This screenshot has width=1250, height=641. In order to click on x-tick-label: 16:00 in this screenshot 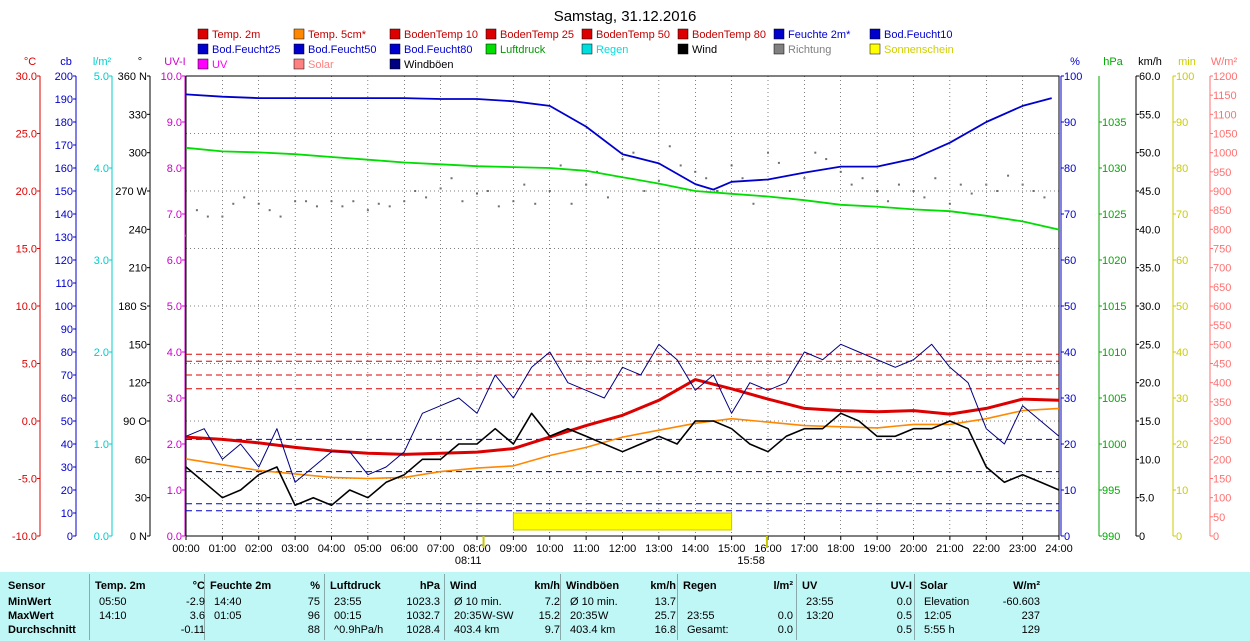, I will do `click(768, 549)`.